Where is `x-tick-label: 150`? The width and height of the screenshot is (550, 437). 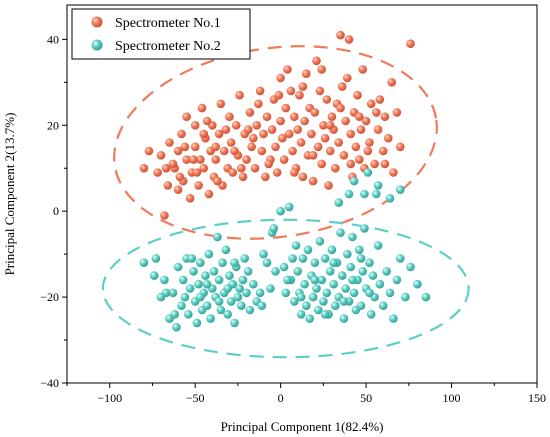 x-tick-label: 150 is located at coordinates (537, 398).